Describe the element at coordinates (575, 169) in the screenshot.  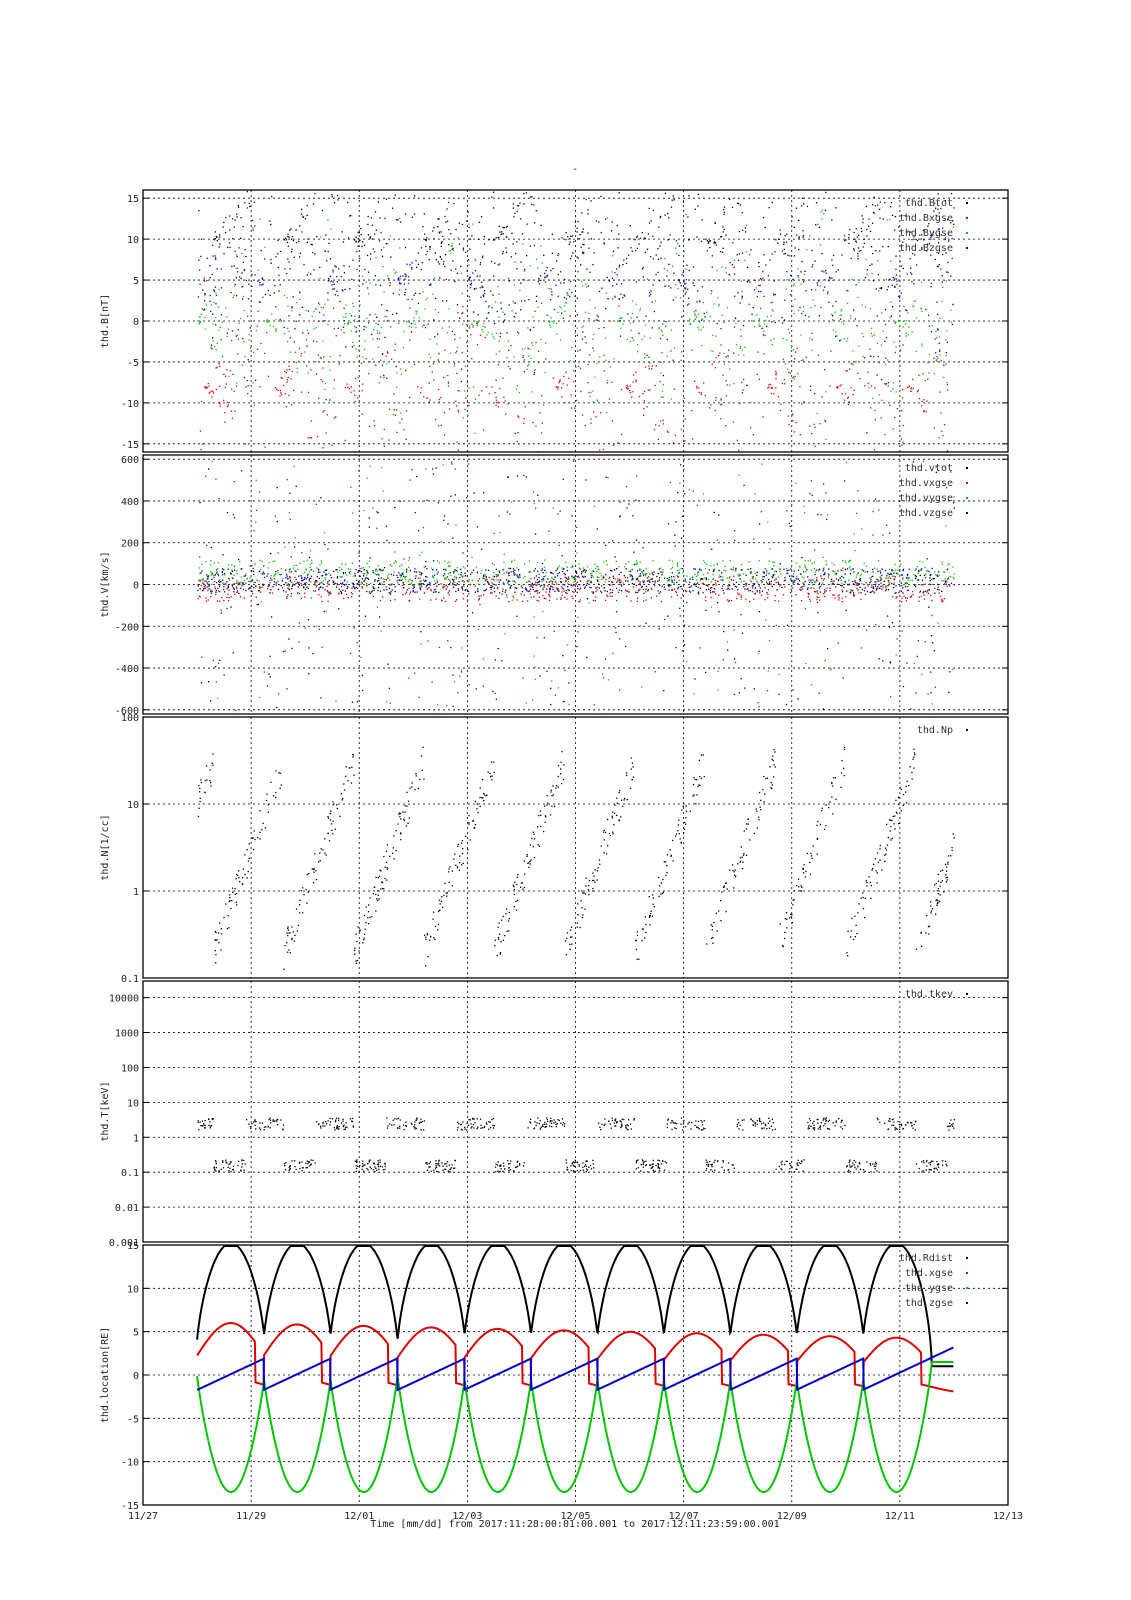
I see `page-title: -` at that location.